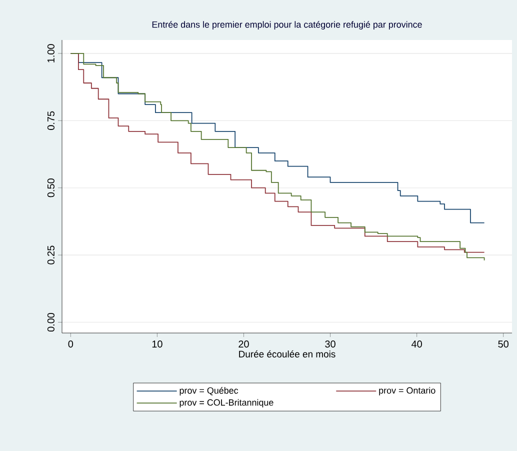 Image resolution: width=517 pixels, height=451 pixels. Describe the element at coordinates (209, 391) in the screenshot. I see `legend-label: prov = Québec` at that location.